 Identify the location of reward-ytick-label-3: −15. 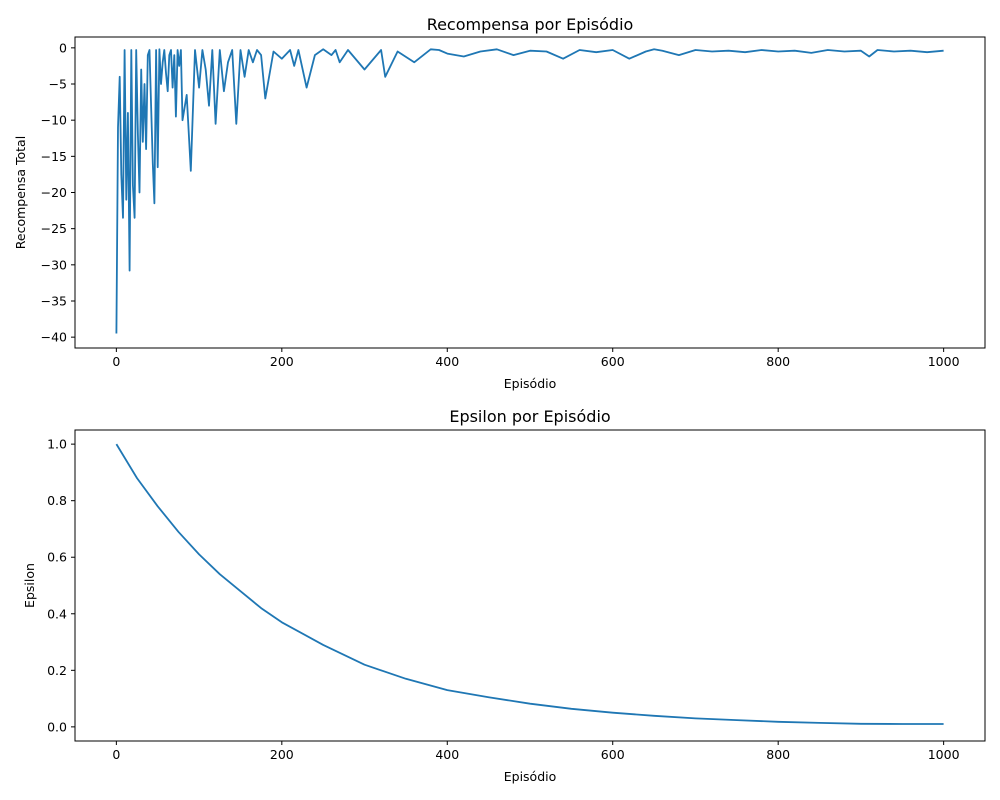
(54, 156).